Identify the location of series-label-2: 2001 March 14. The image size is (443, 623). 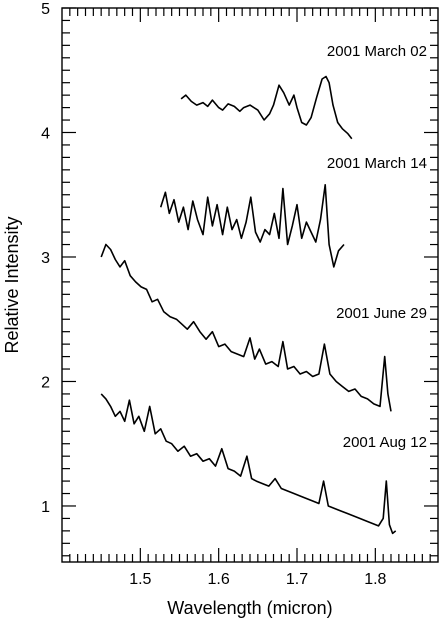
(377, 163).